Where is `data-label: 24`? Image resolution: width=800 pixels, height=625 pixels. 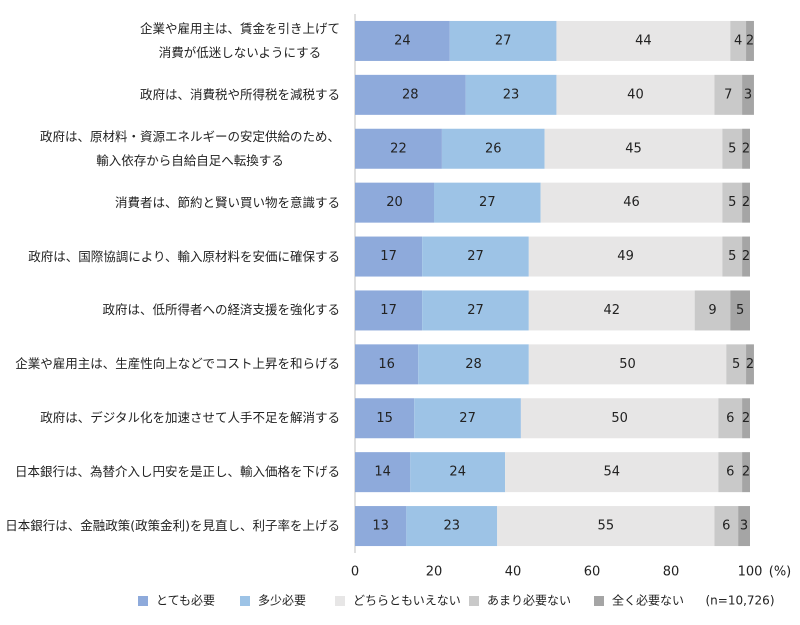
data-label: 24 is located at coordinates (402, 40).